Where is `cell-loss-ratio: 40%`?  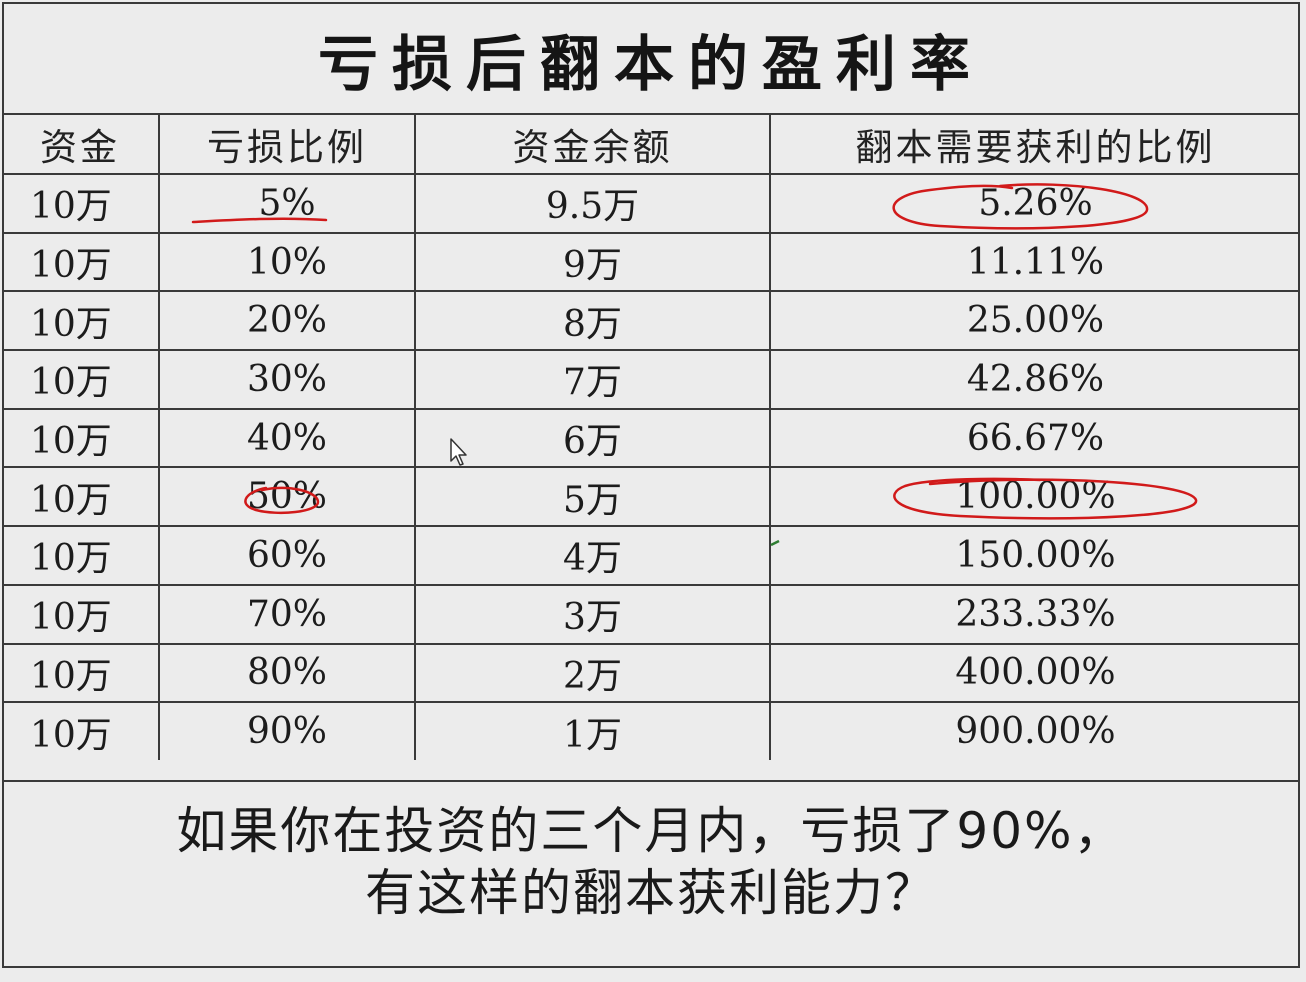 cell-loss-ratio: 40% is located at coordinates (287, 438).